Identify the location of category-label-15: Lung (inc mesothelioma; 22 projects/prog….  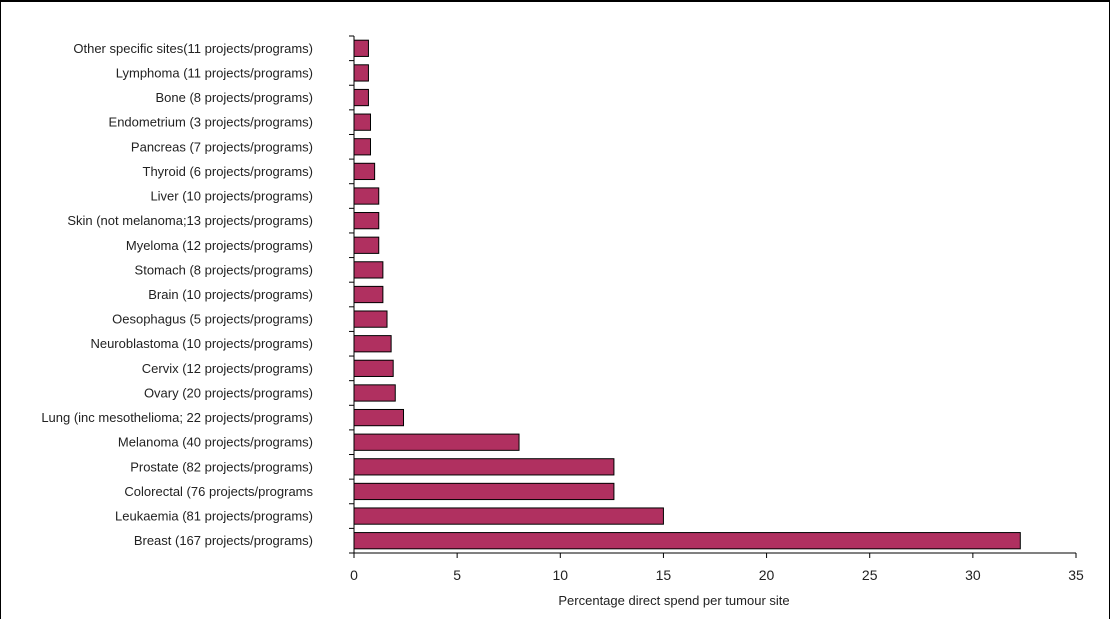
(177, 417).